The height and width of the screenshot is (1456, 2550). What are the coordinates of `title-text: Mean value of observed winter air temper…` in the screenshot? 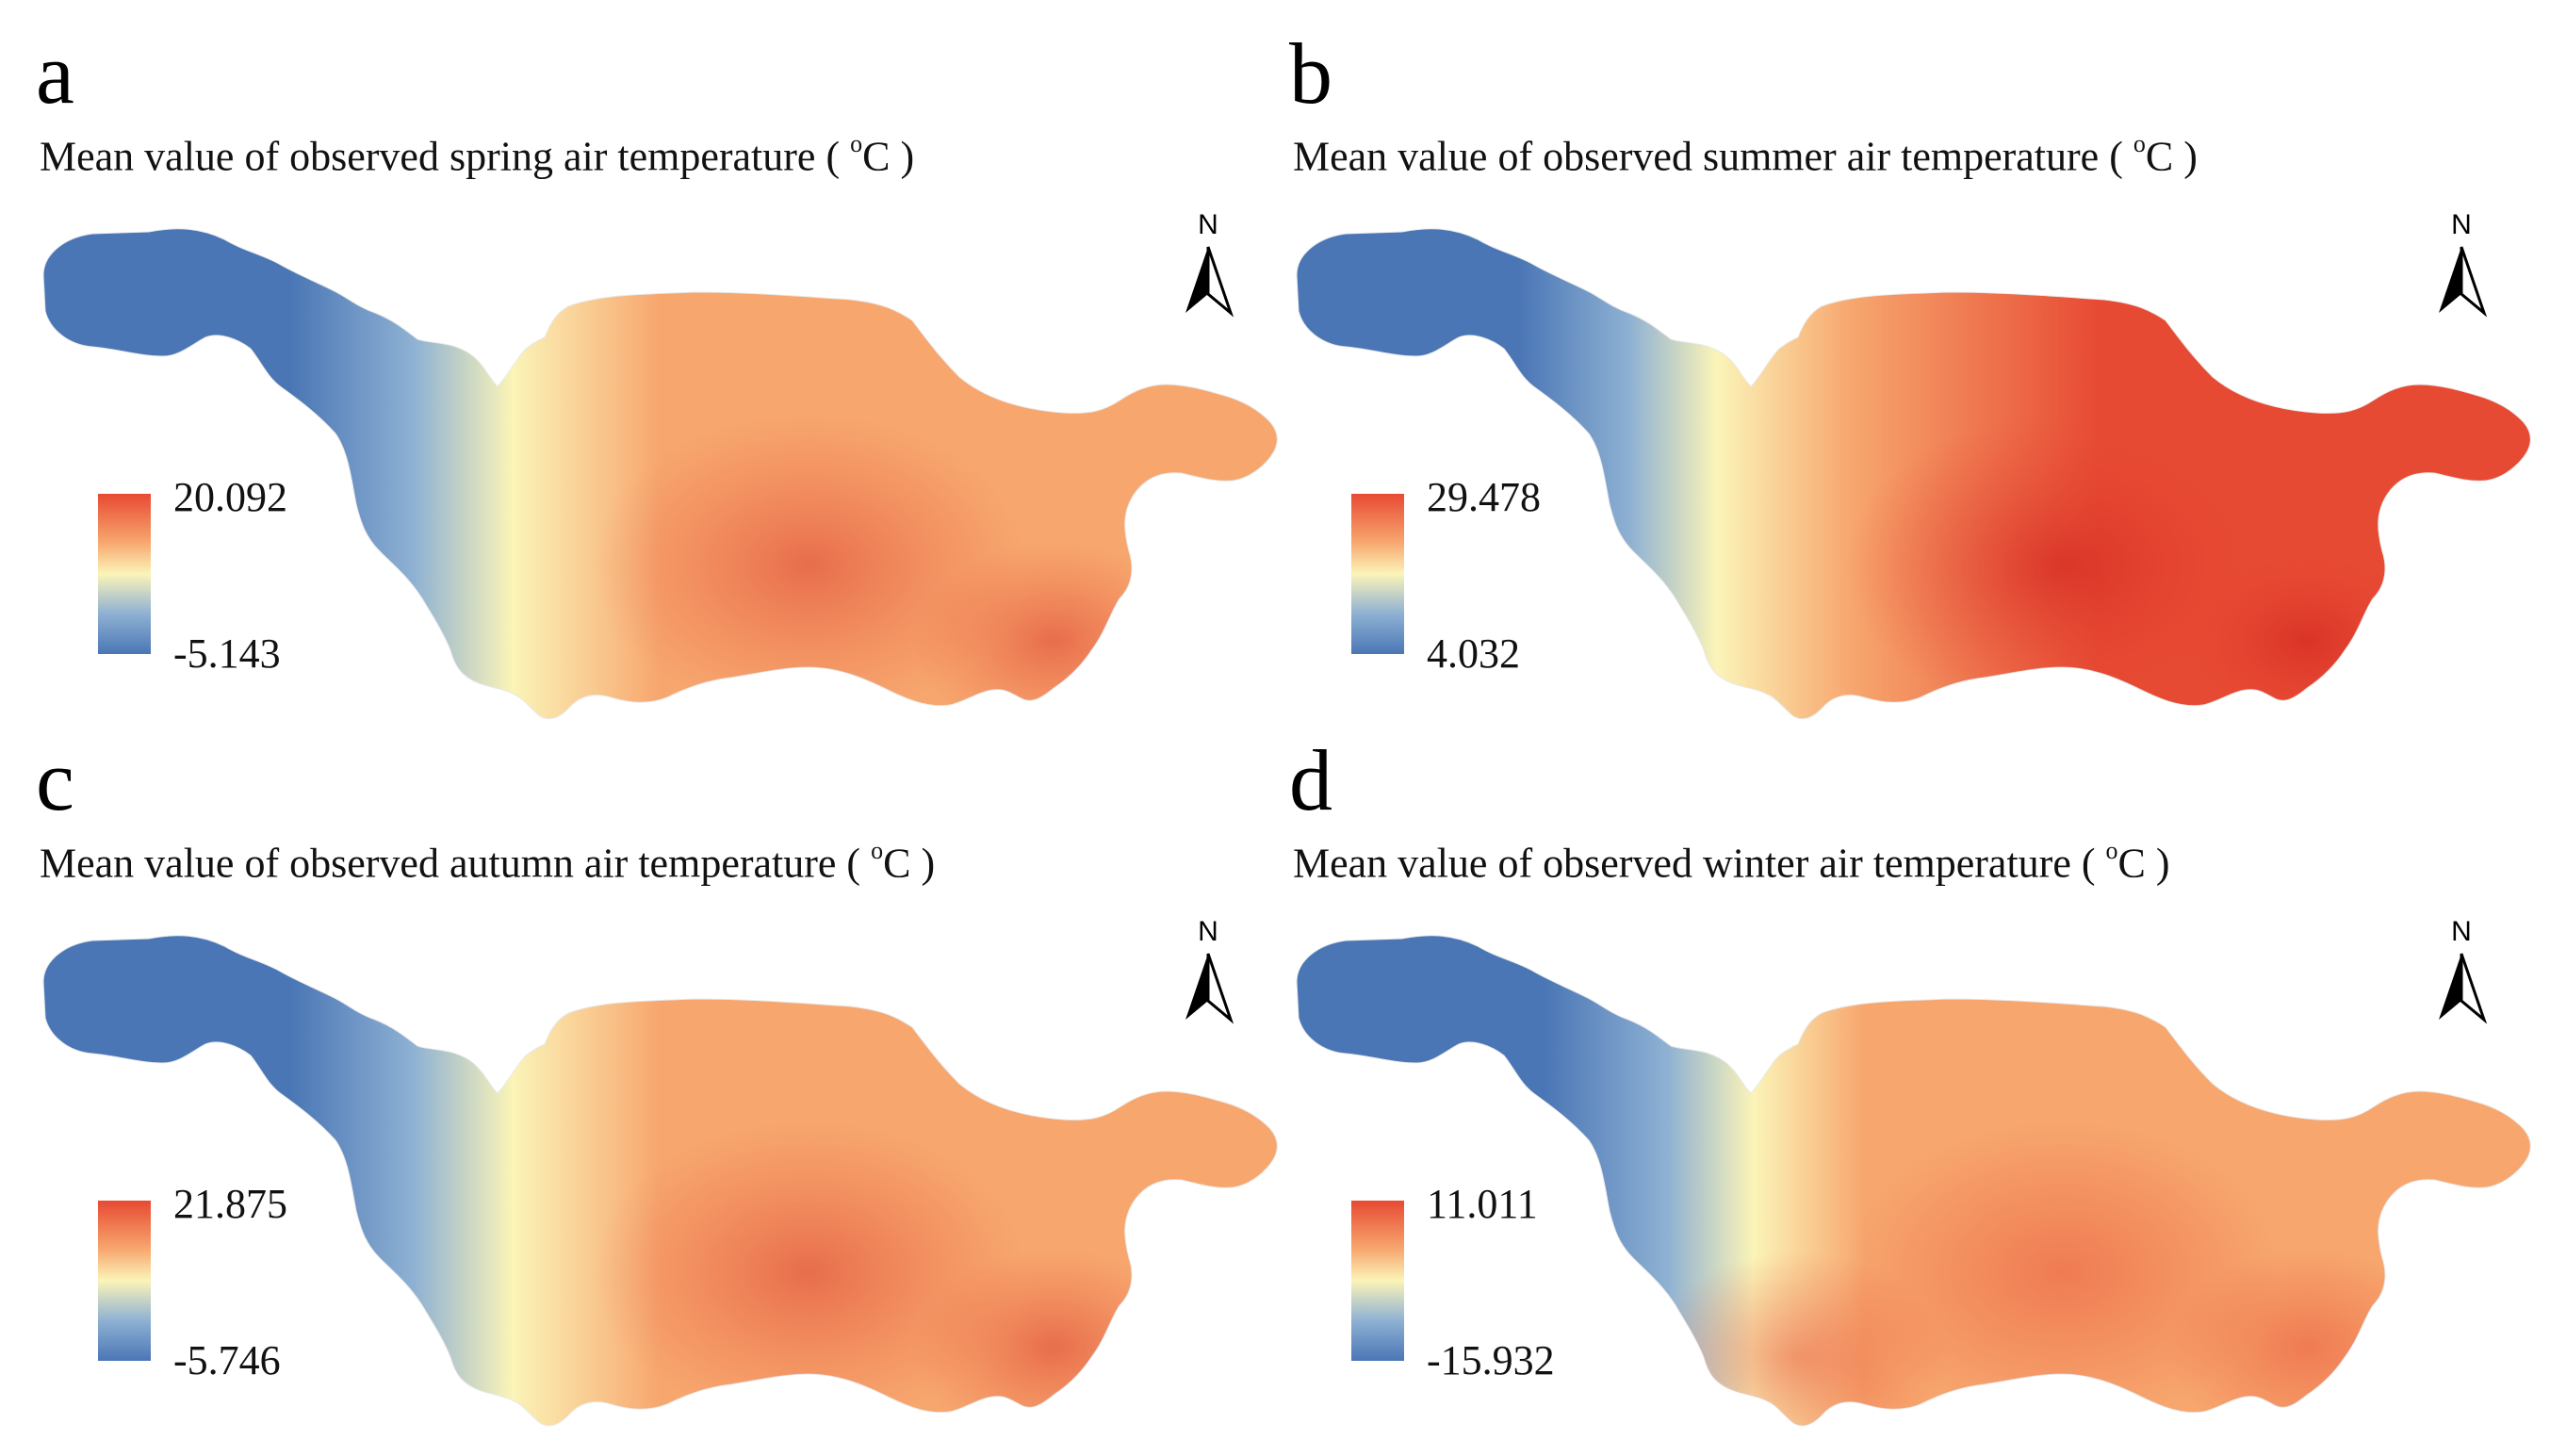 It's located at (1695, 863).